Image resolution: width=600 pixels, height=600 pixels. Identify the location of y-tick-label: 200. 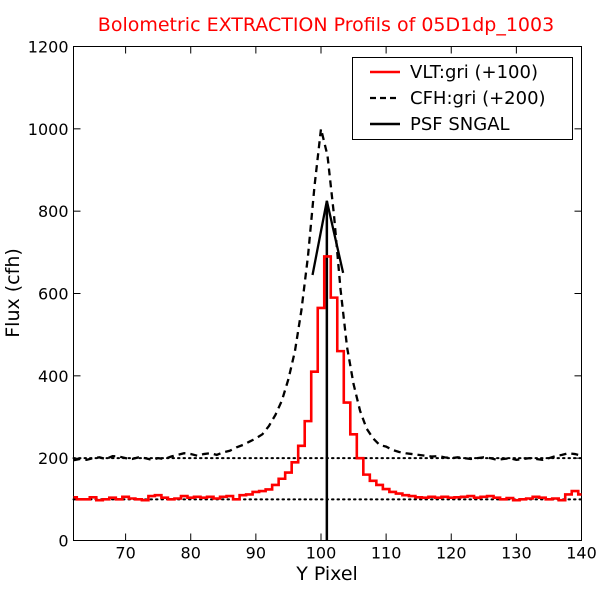
(53, 458).